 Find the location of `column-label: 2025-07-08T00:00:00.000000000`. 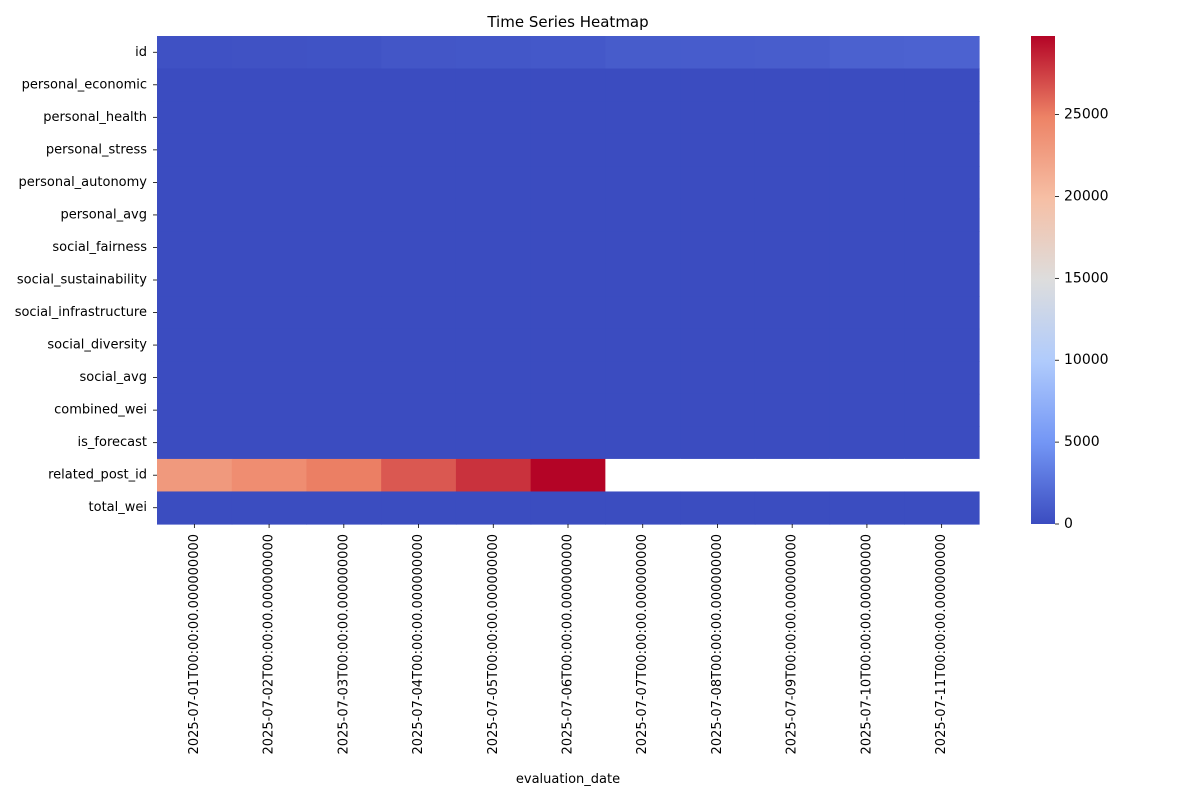

column-label: 2025-07-08T00:00:00.000000000 is located at coordinates (717, 644).